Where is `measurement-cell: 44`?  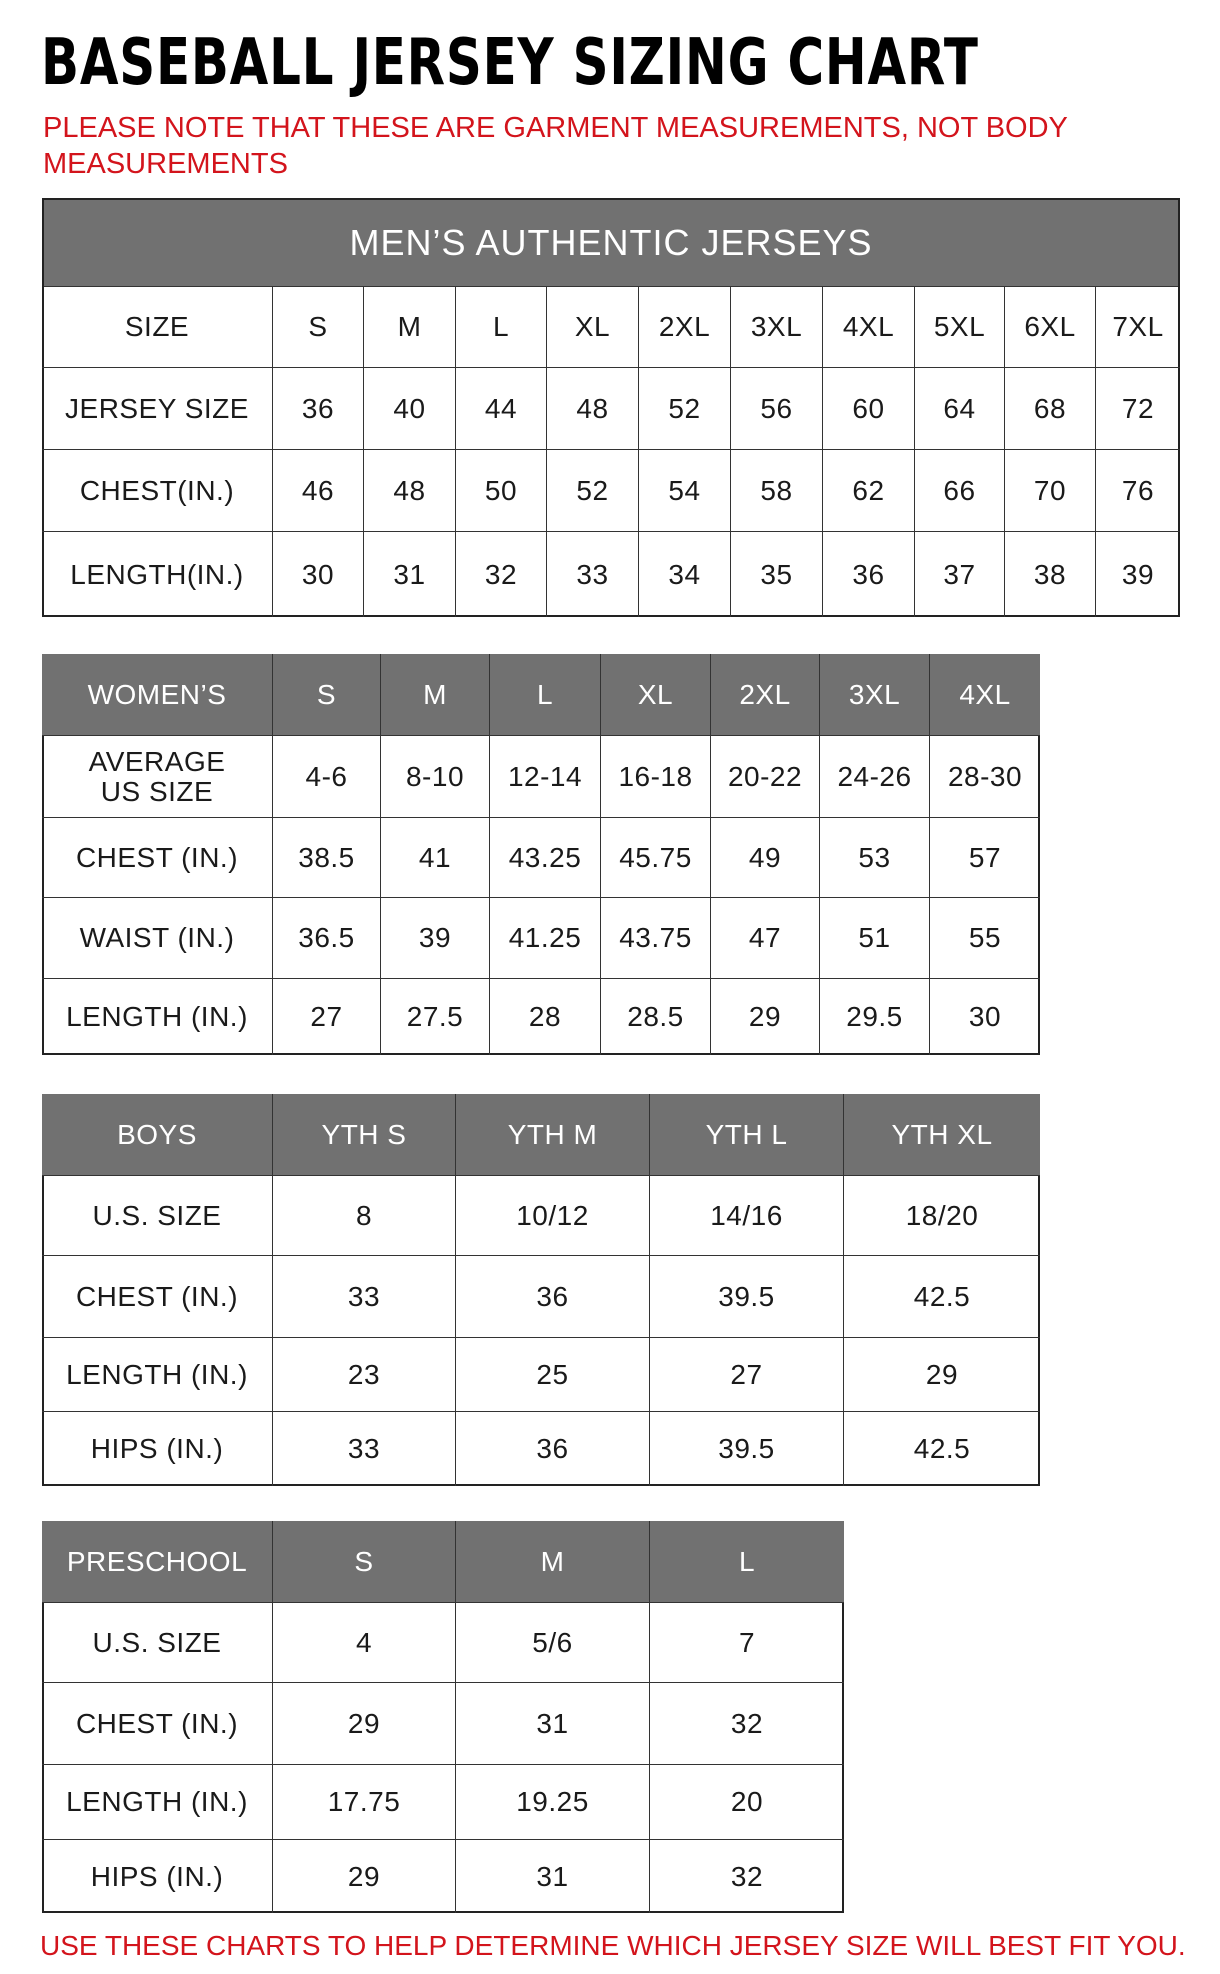
measurement-cell: 44 is located at coordinates (501, 409).